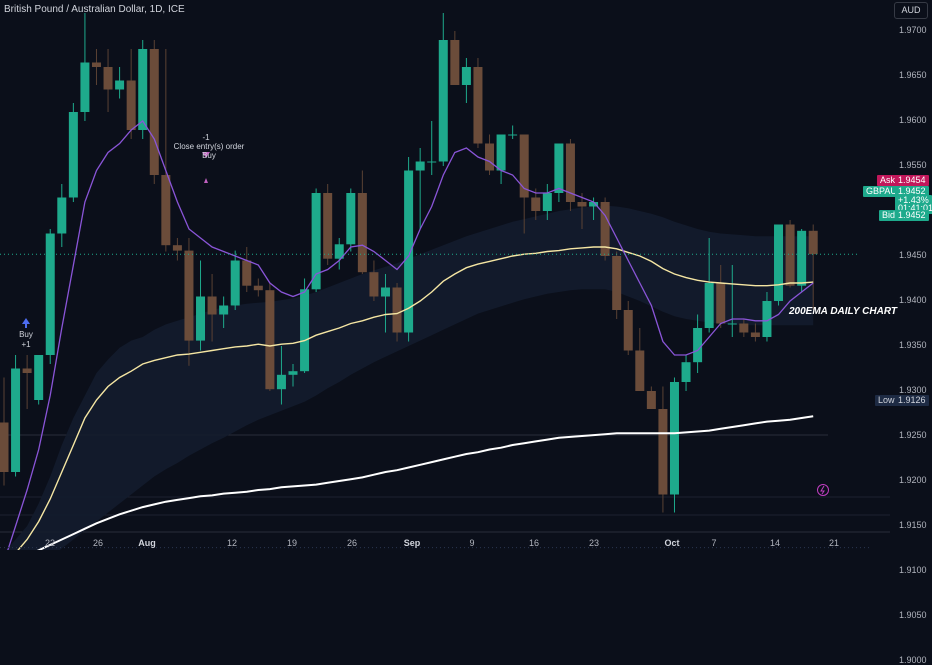 The width and height of the screenshot is (932, 665). Describe the element at coordinates (534, 543) in the screenshot. I see `time-tick-label: 16` at that location.